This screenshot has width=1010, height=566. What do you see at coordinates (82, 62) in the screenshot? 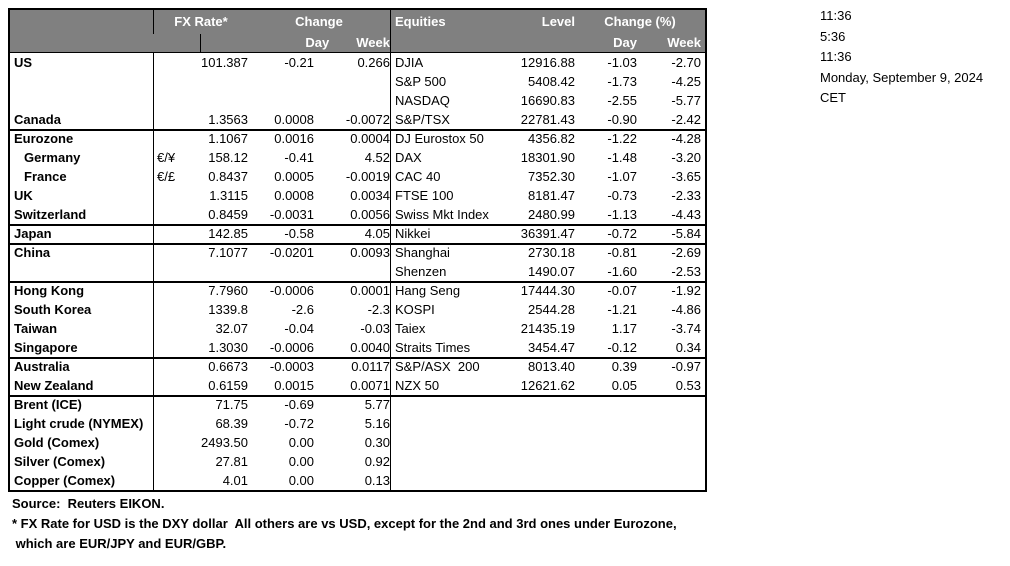
I see `fx-name-cell: US` at bounding box center [82, 62].